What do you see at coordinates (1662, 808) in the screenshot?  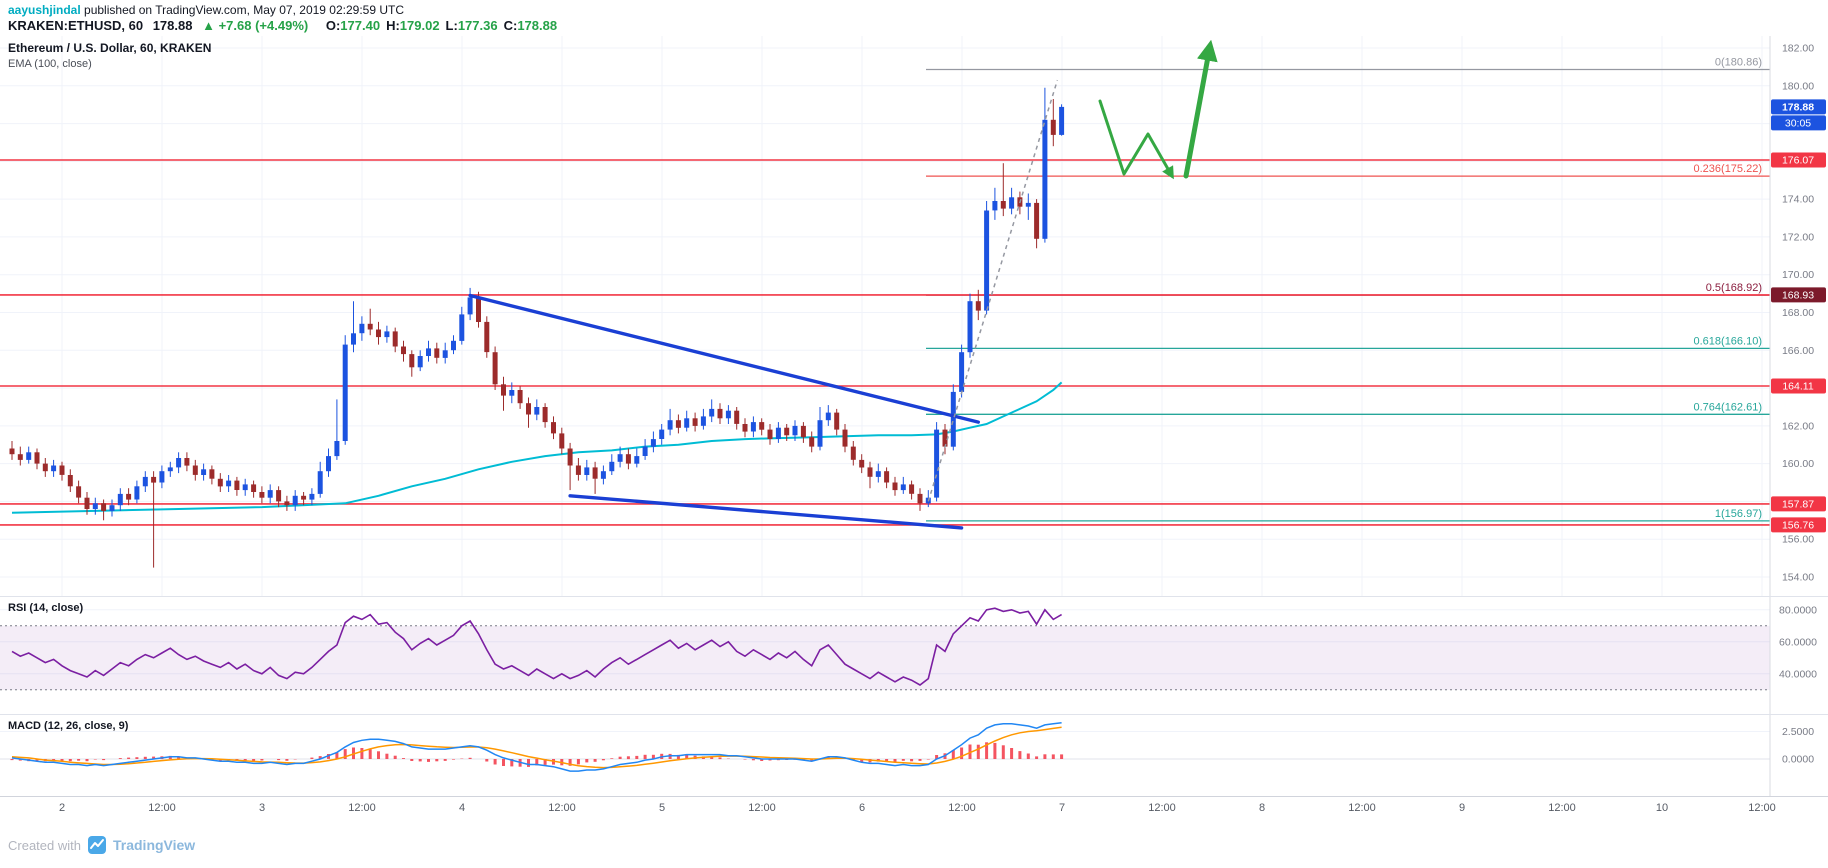 I see `time-axis-label: 10` at bounding box center [1662, 808].